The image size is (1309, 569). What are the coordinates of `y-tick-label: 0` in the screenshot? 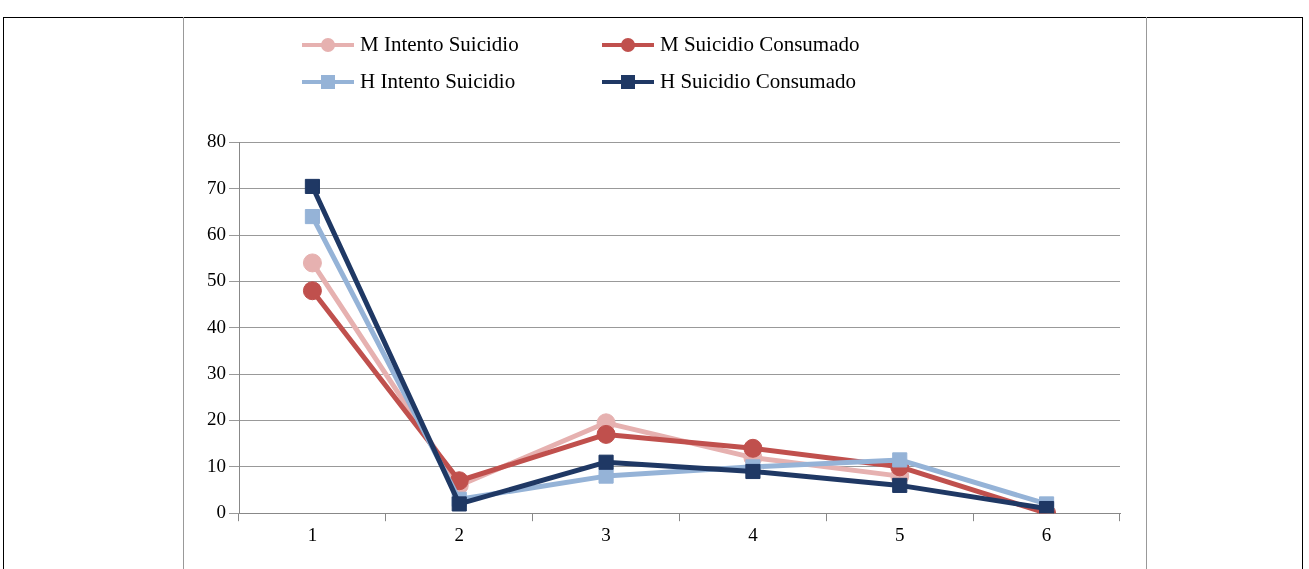 It's located at (221, 512).